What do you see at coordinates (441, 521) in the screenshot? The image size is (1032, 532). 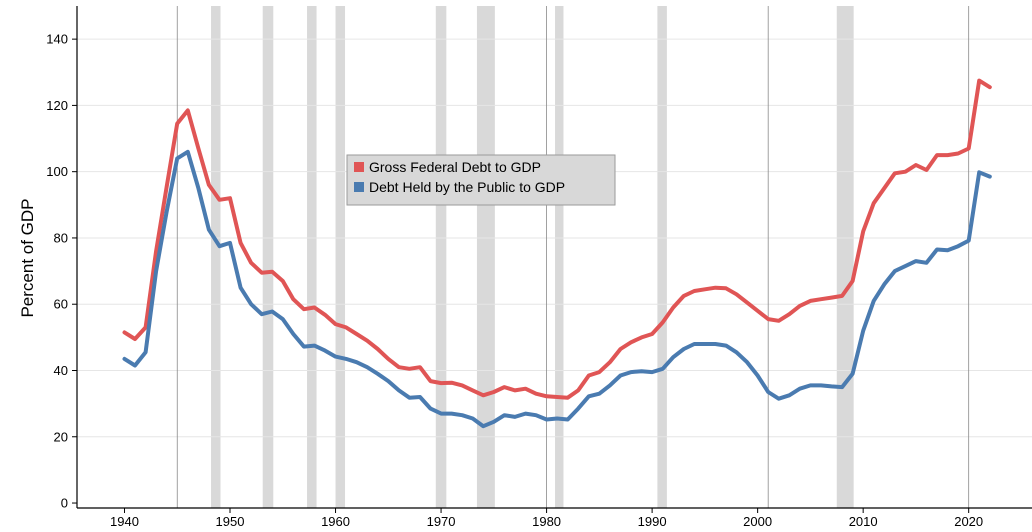 I see `x-tick-label: 1970` at bounding box center [441, 521].